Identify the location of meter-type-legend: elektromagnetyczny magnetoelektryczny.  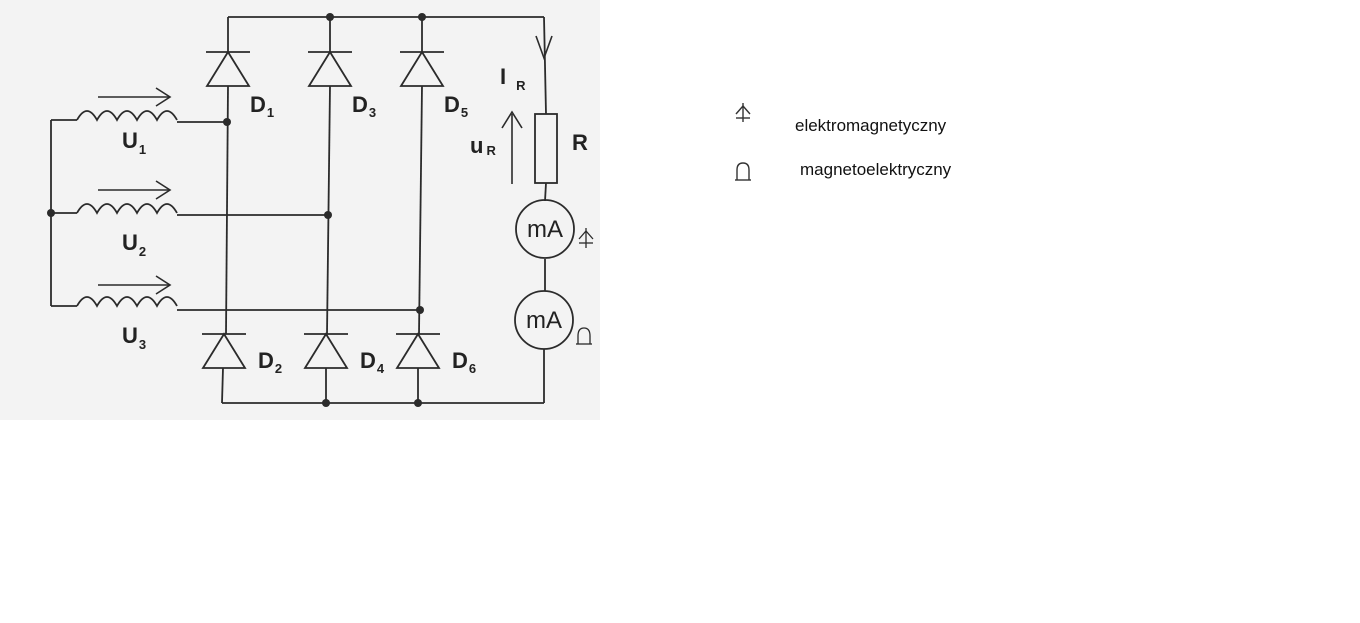
(890, 146).